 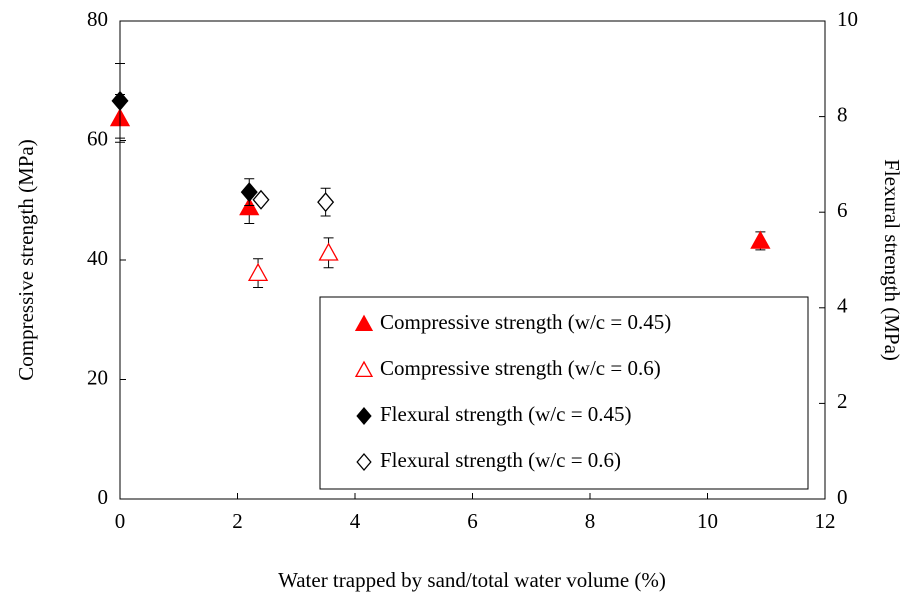 I want to click on x-tick-label: 12, so click(x=825, y=521).